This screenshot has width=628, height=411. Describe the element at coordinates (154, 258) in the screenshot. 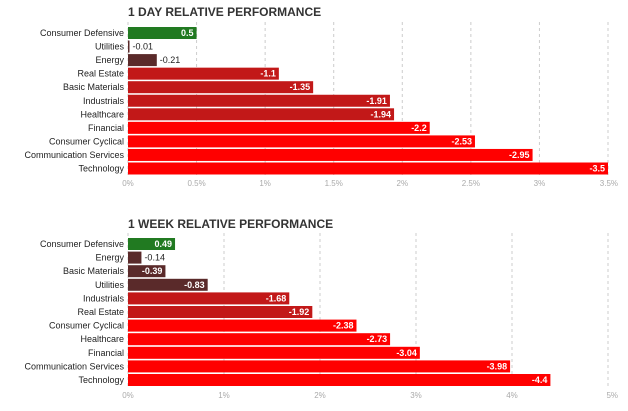

I see `value-label: -0.14` at that location.